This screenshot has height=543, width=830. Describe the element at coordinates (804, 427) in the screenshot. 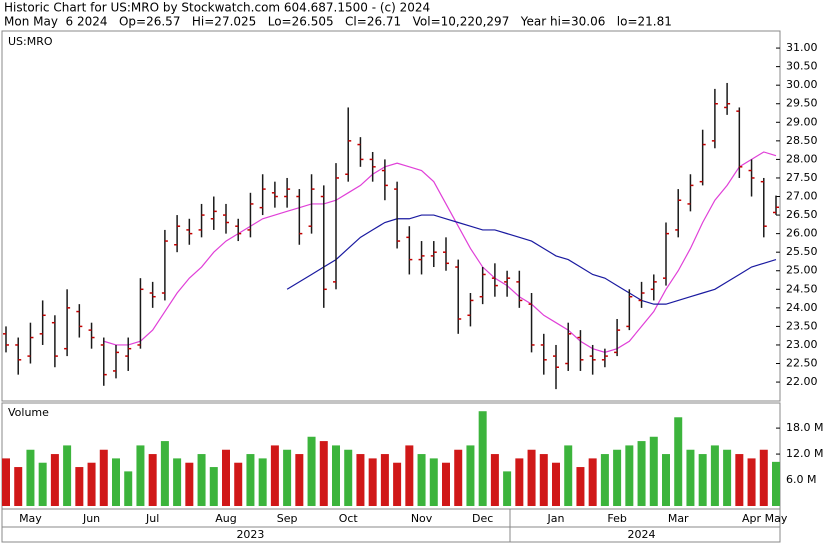

I see `volume-tick-label: 18.0 M` at that location.